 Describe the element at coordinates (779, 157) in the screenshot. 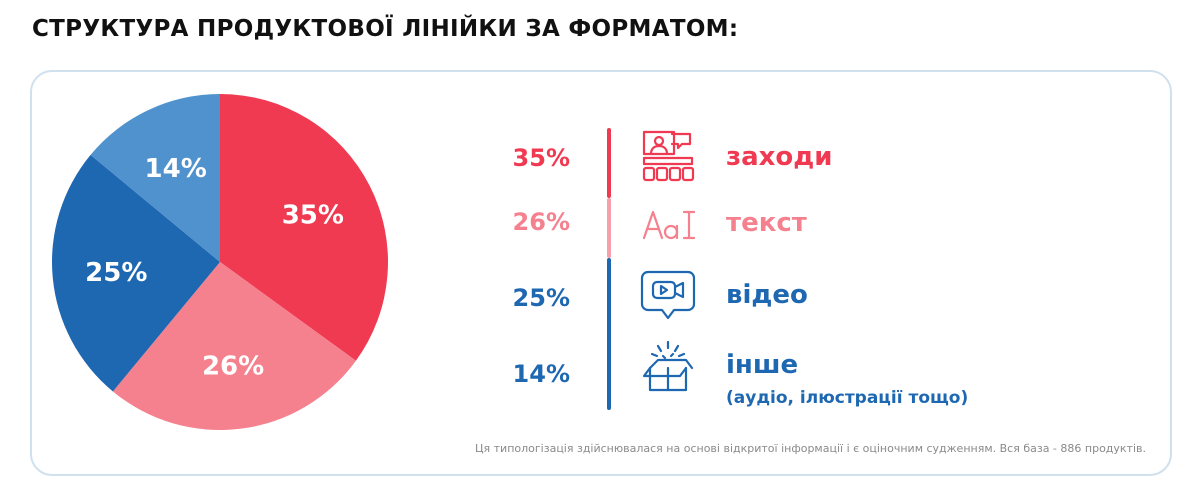

I see `legend-label-events: заходи` at that location.